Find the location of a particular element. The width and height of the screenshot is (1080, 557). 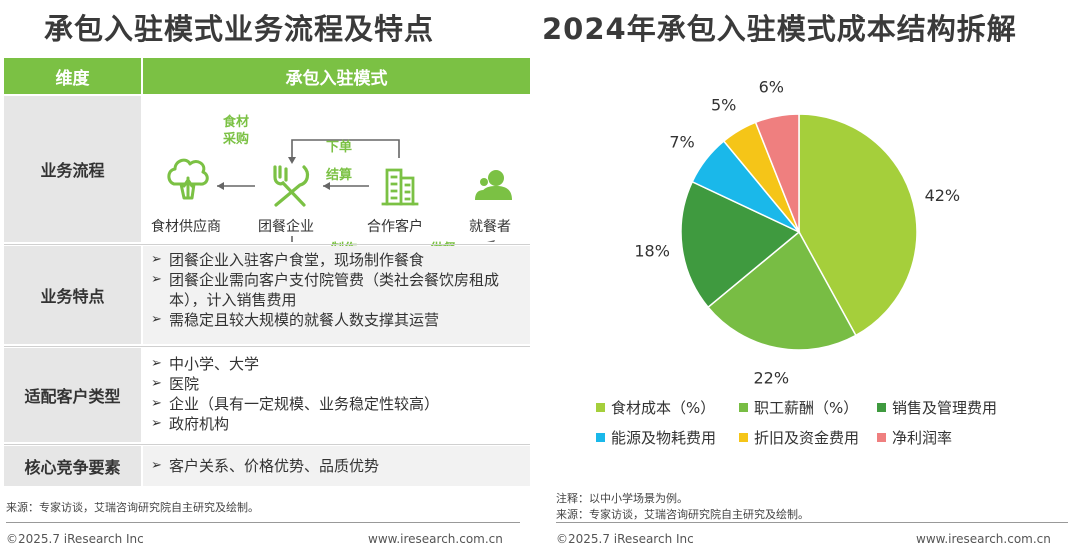

pie-label-1: 22% is located at coordinates (771, 377).